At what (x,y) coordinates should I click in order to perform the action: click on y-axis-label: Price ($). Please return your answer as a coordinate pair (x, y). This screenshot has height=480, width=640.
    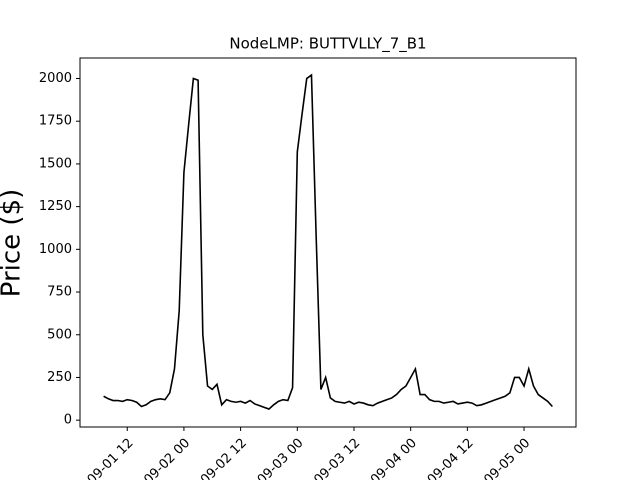
    Looking at the image, I should click on (13, 243).